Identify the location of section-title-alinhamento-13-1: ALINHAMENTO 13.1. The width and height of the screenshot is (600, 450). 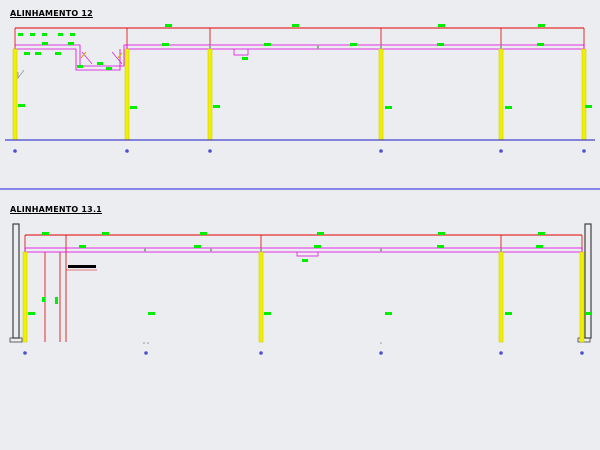
(56, 209).